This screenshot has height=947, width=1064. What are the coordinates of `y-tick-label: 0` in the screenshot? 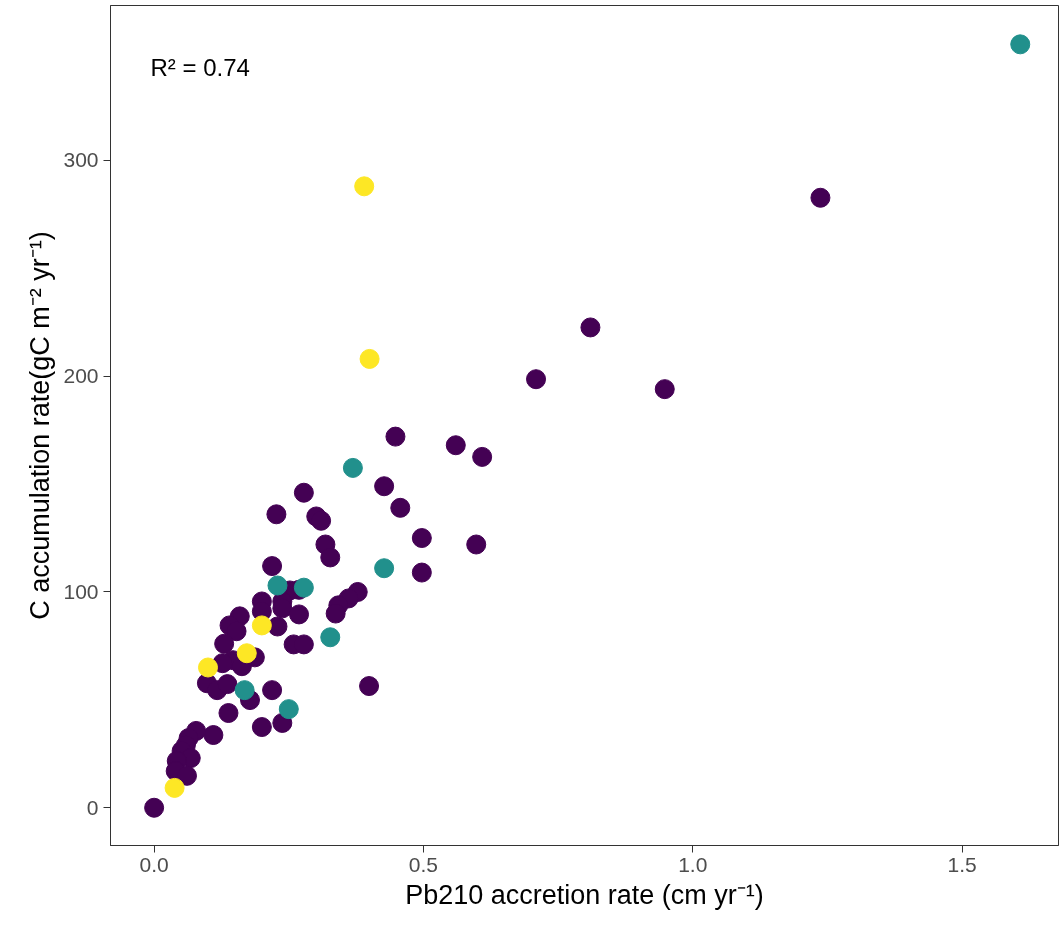 It's located at (92, 807).